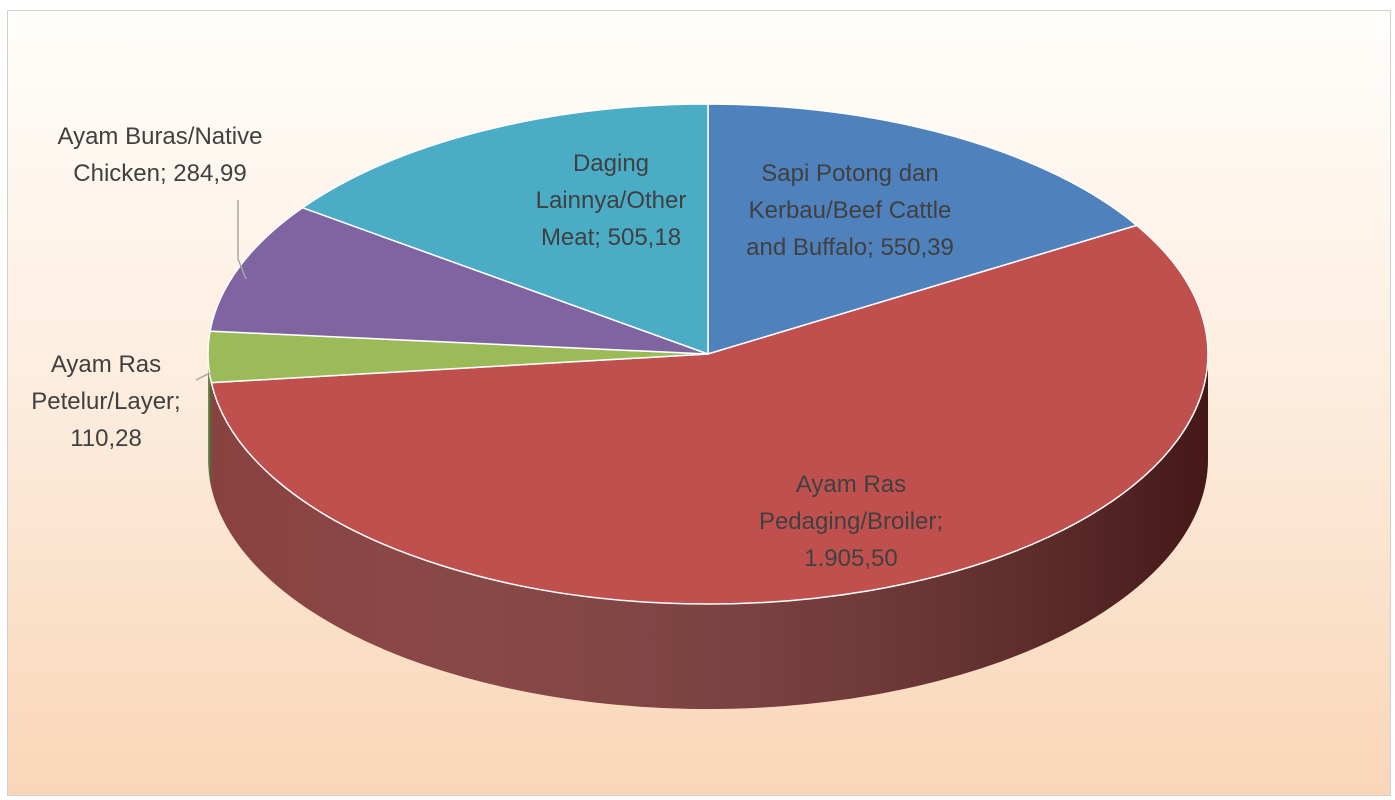  Describe the element at coordinates (850, 558) in the screenshot. I see `slice-label-line: 1.905,50` at that location.